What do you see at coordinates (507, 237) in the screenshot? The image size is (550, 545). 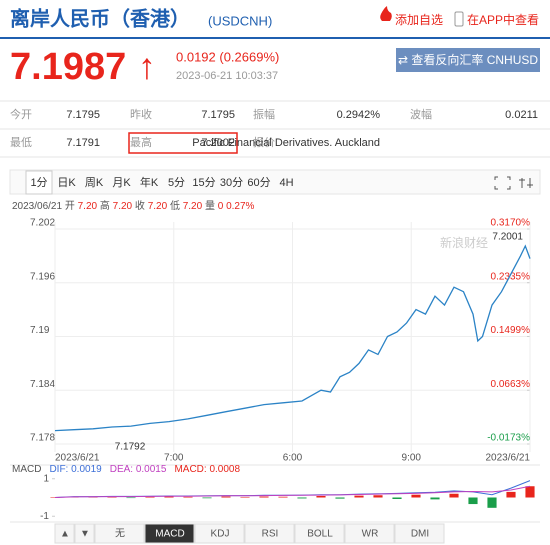 I see `max-annotation: 7.2001` at bounding box center [507, 237].